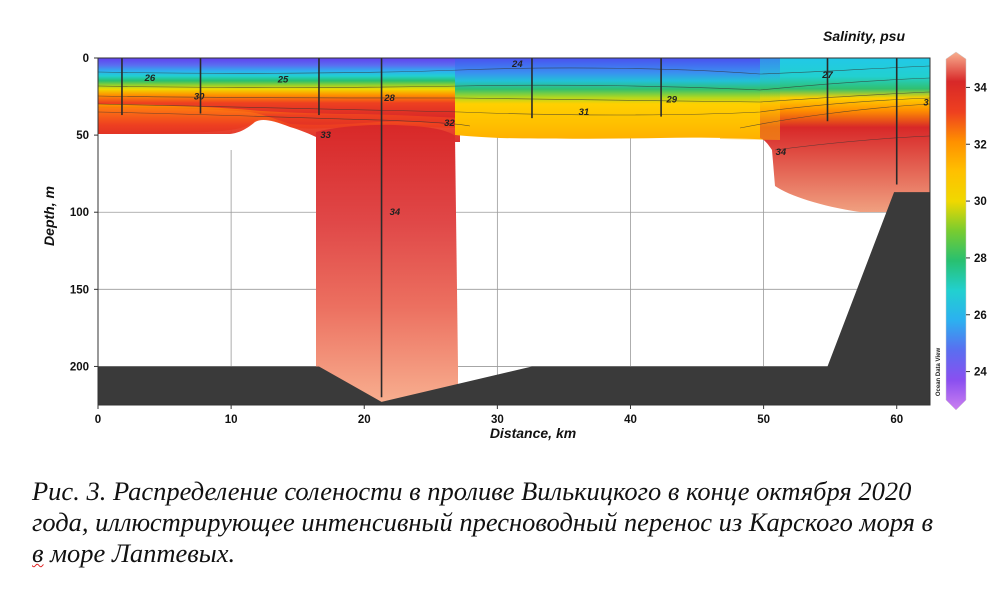 The image size is (1000, 597). Describe the element at coordinates (864, 36) in the screenshot. I see `colorbar-title: Salinity, psu` at that location.